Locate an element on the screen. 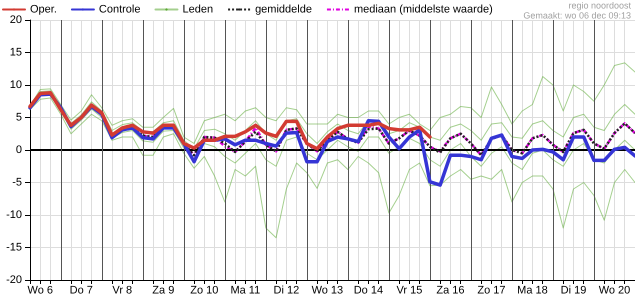 This screenshot has height=300, width=635. x-tick-label: Di 19 is located at coordinates (573, 290).